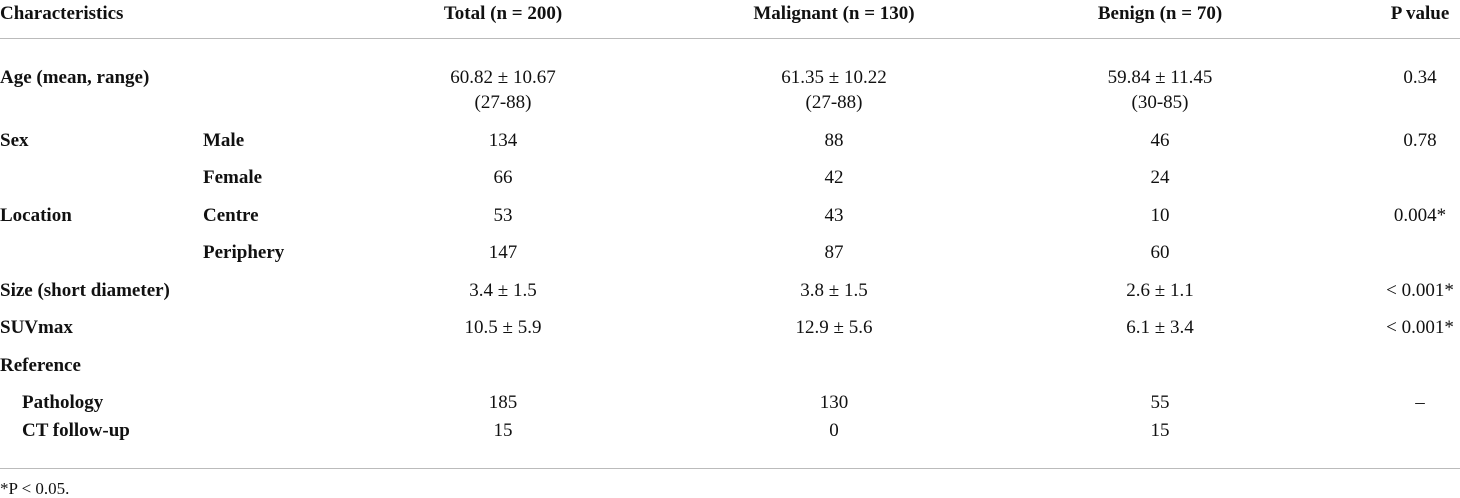 The width and height of the screenshot is (1460, 498). What do you see at coordinates (14, 140) in the screenshot?
I see `row-label: Sex` at bounding box center [14, 140].